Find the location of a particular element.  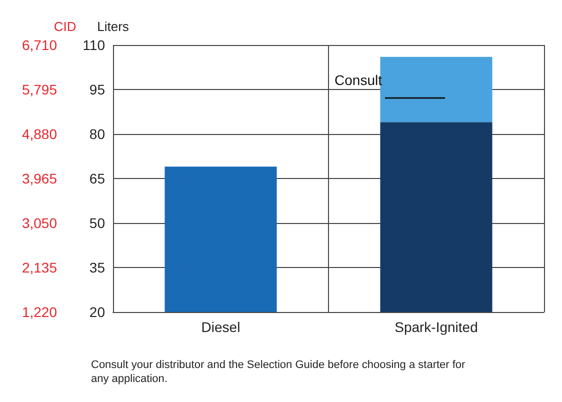

y2-tick-label: 6,710 is located at coordinates (40, 45).